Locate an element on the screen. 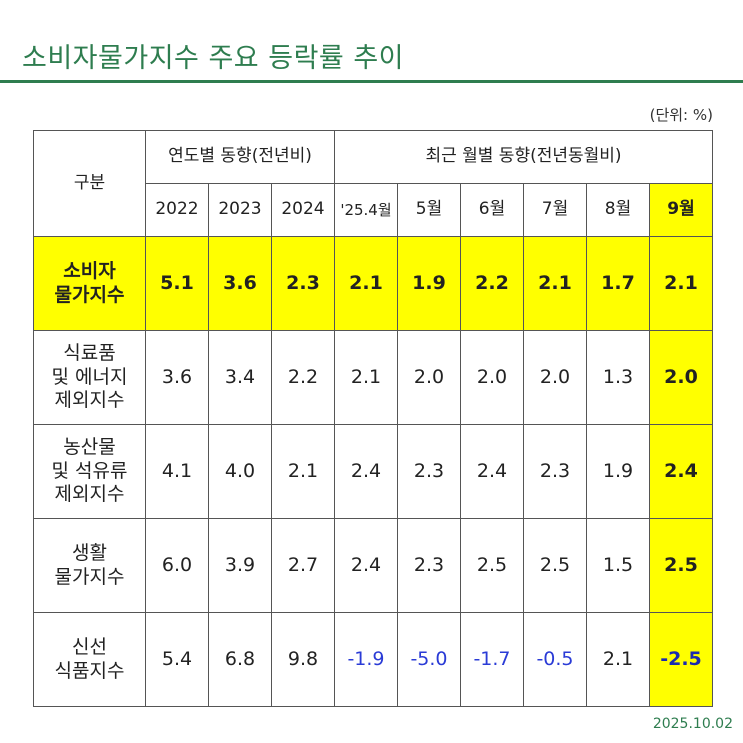 The width and height of the screenshot is (743, 743). table-cell: 1.3 is located at coordinates (618, 377).